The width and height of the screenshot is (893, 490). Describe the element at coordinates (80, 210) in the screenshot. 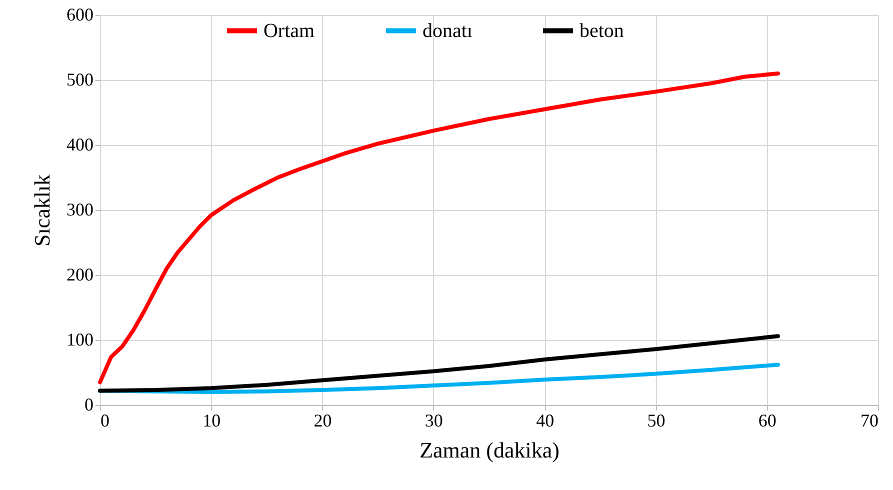

I see `y-tick-label: 300` at that location.